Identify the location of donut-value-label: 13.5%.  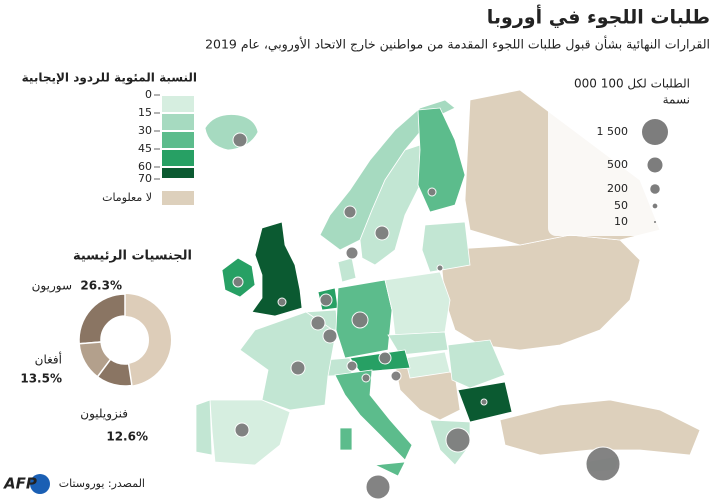
(41, 379).